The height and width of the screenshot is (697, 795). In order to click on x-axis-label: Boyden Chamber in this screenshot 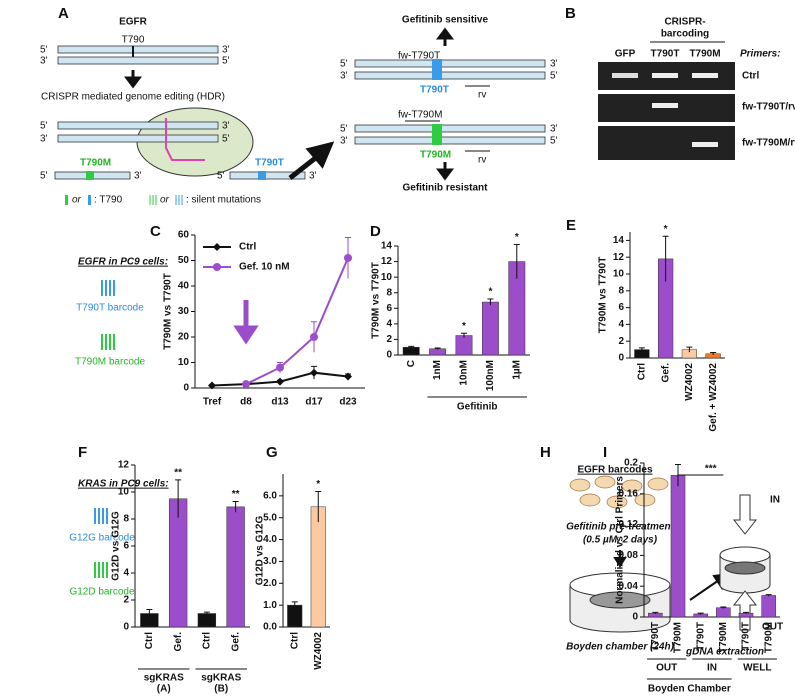, I will do `click(689, 689)`.